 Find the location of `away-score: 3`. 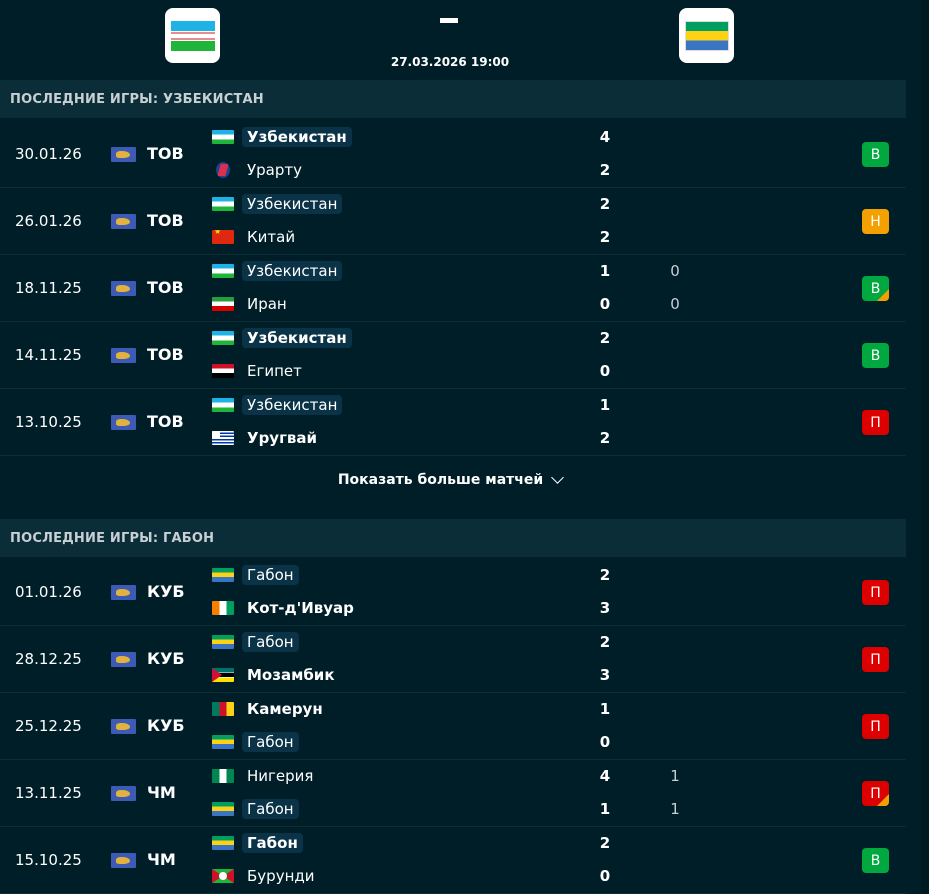

away-score: 3 is located at coordinates (605, 675).